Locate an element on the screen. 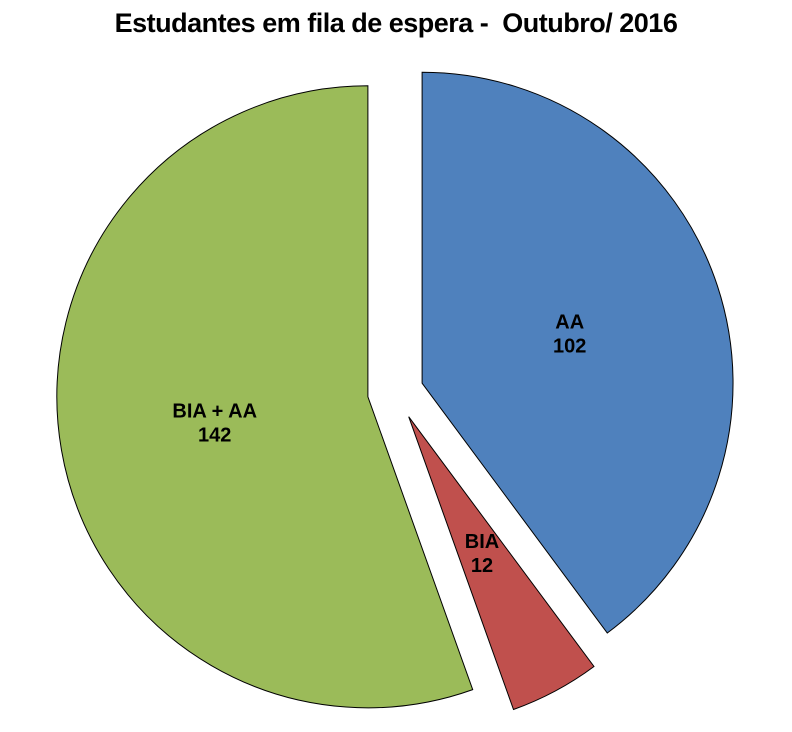  pie-slice-value-bia-aa: 142 is located at coordinates (214, 435).